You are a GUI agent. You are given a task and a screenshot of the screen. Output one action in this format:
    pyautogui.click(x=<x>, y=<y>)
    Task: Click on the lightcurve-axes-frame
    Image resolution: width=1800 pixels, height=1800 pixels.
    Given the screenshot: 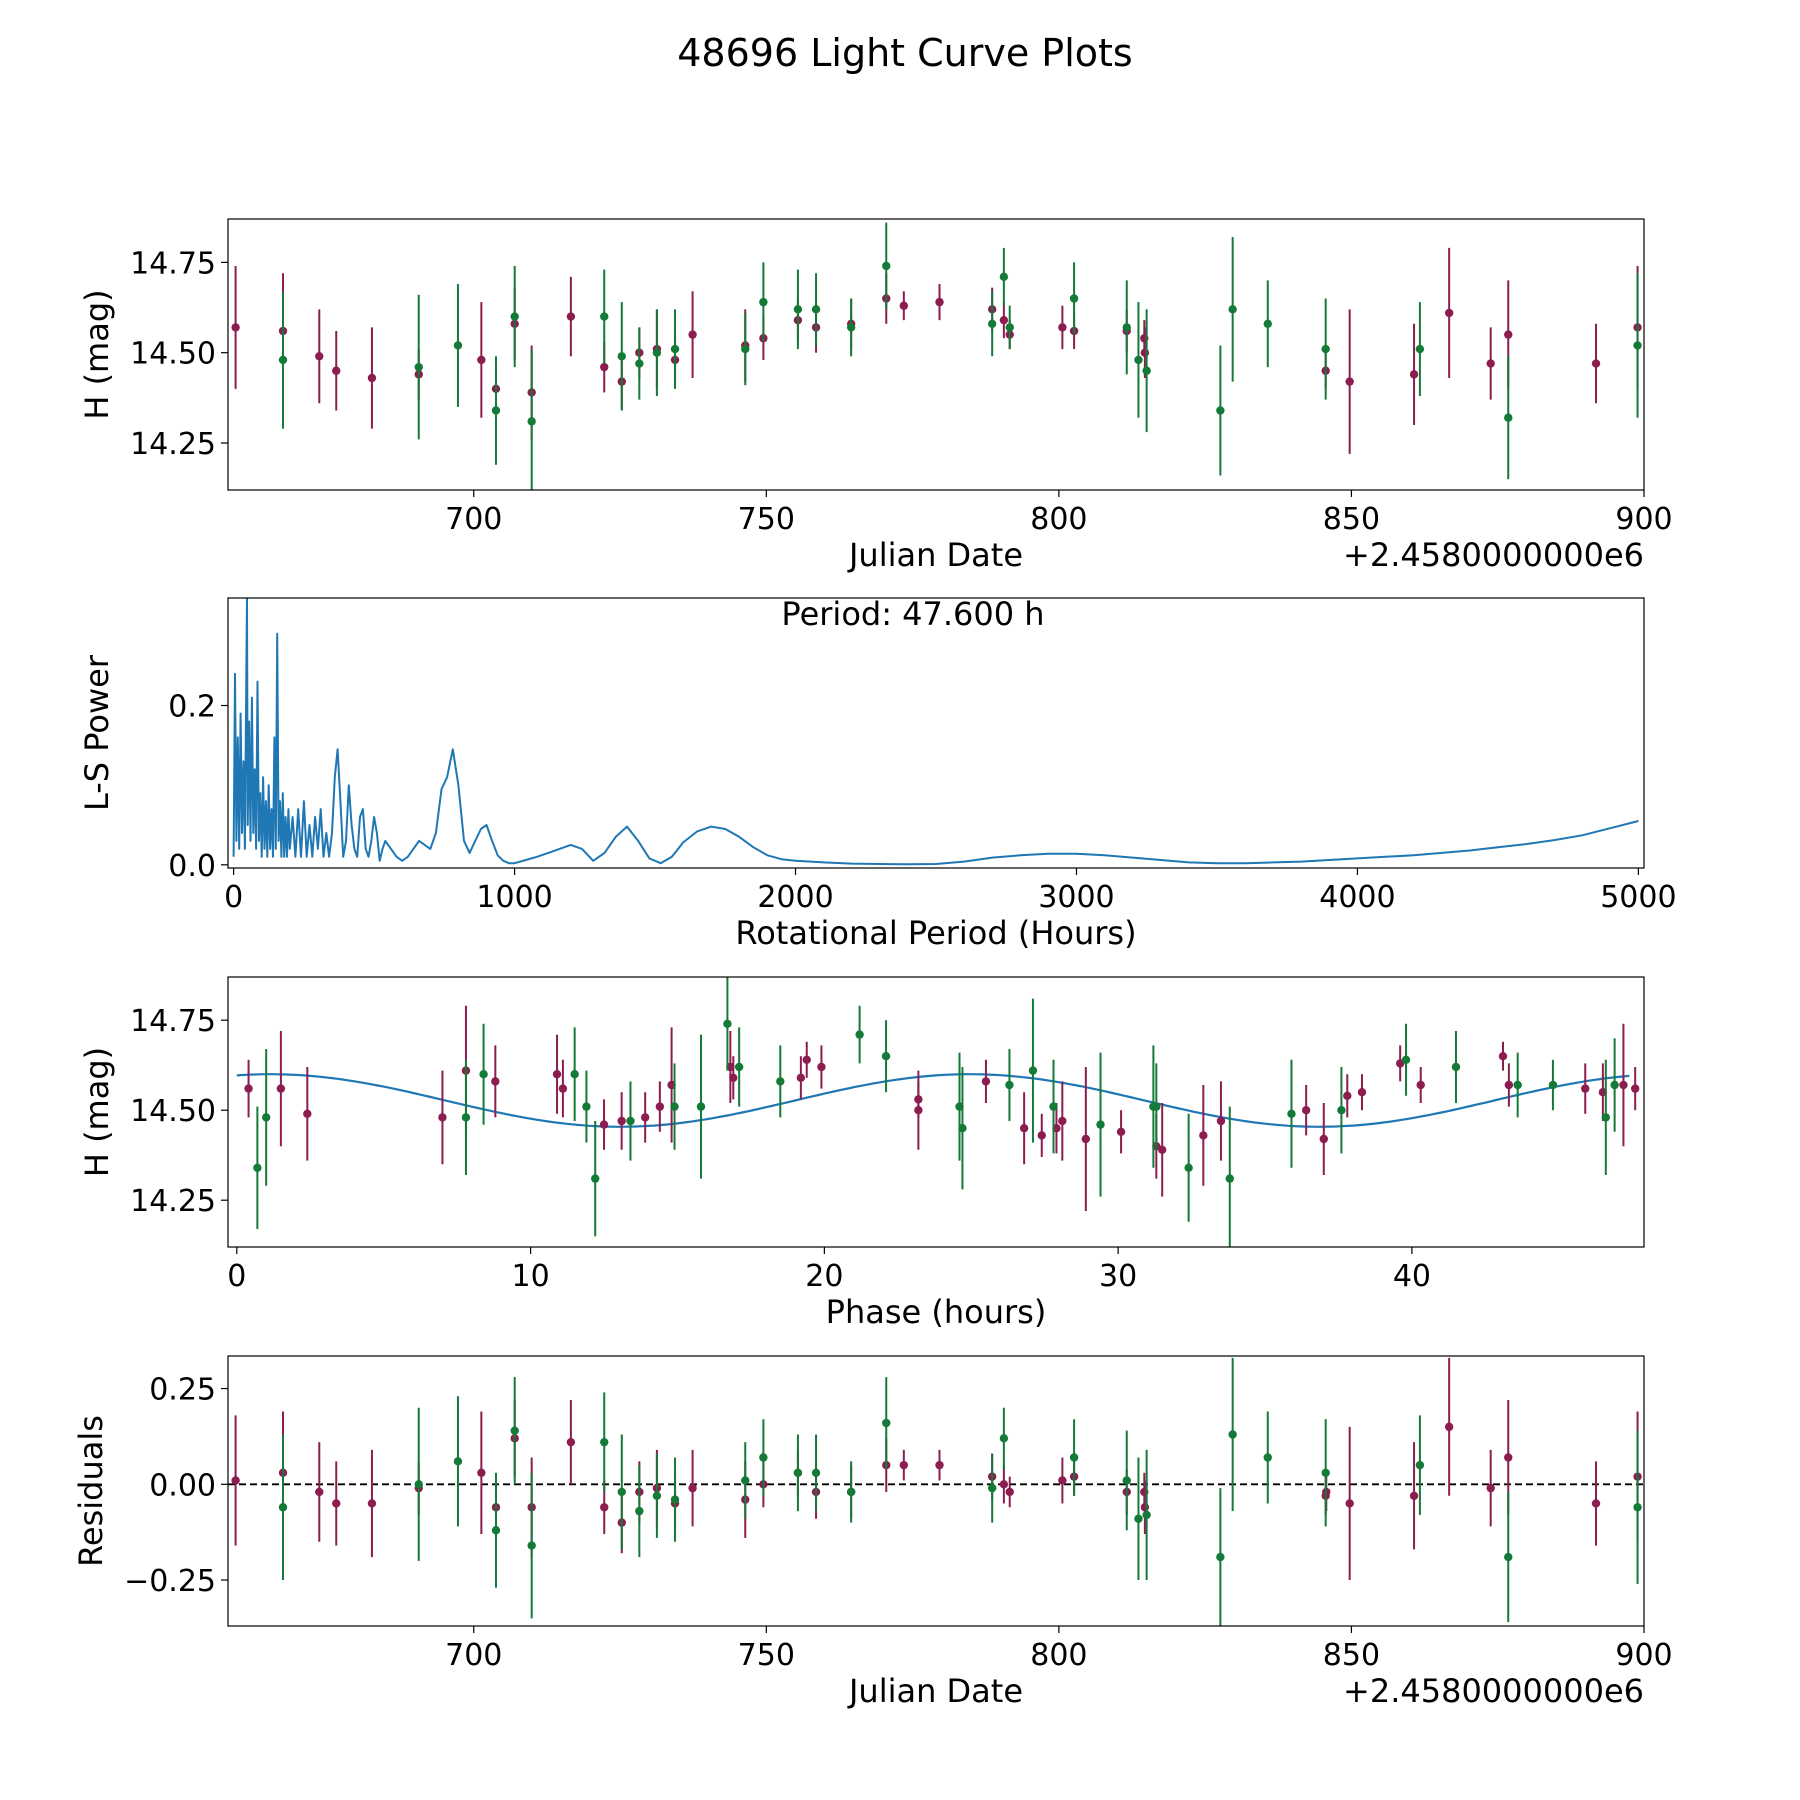 What is the action you would take?
    pyautogui.click(x=936, y=354)
    